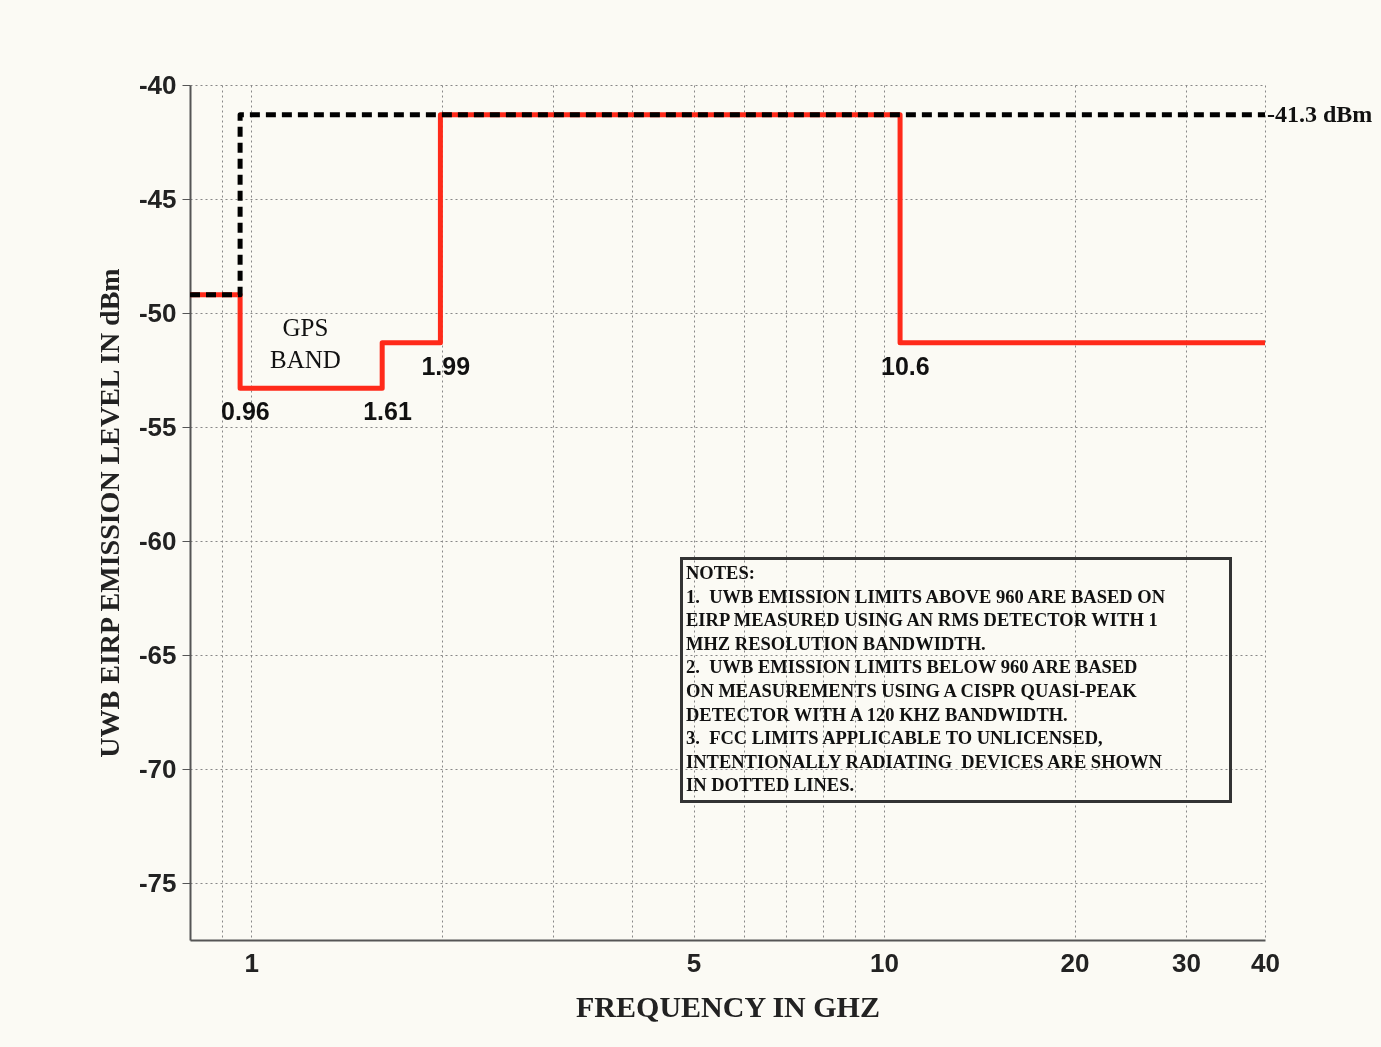 This screenshot has width=1381, height=1047. I want to click on x-tick-label: 1, so click(252, 962).